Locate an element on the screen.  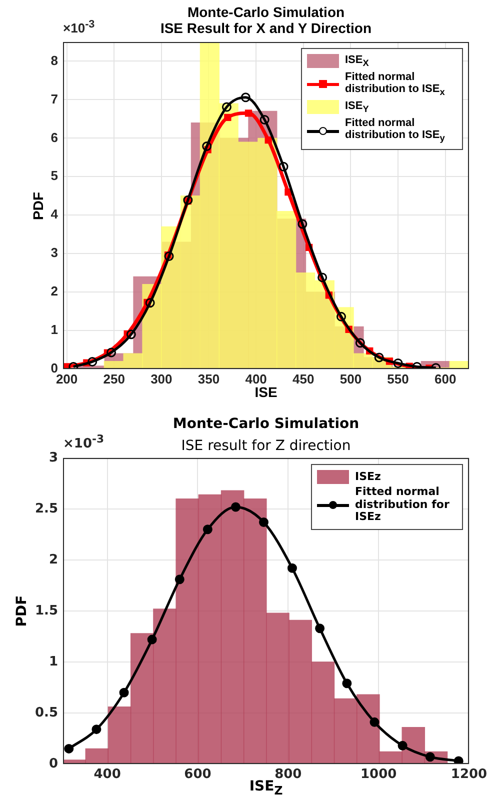
x-tick-label: 450 is located at coordinates (303, 378).